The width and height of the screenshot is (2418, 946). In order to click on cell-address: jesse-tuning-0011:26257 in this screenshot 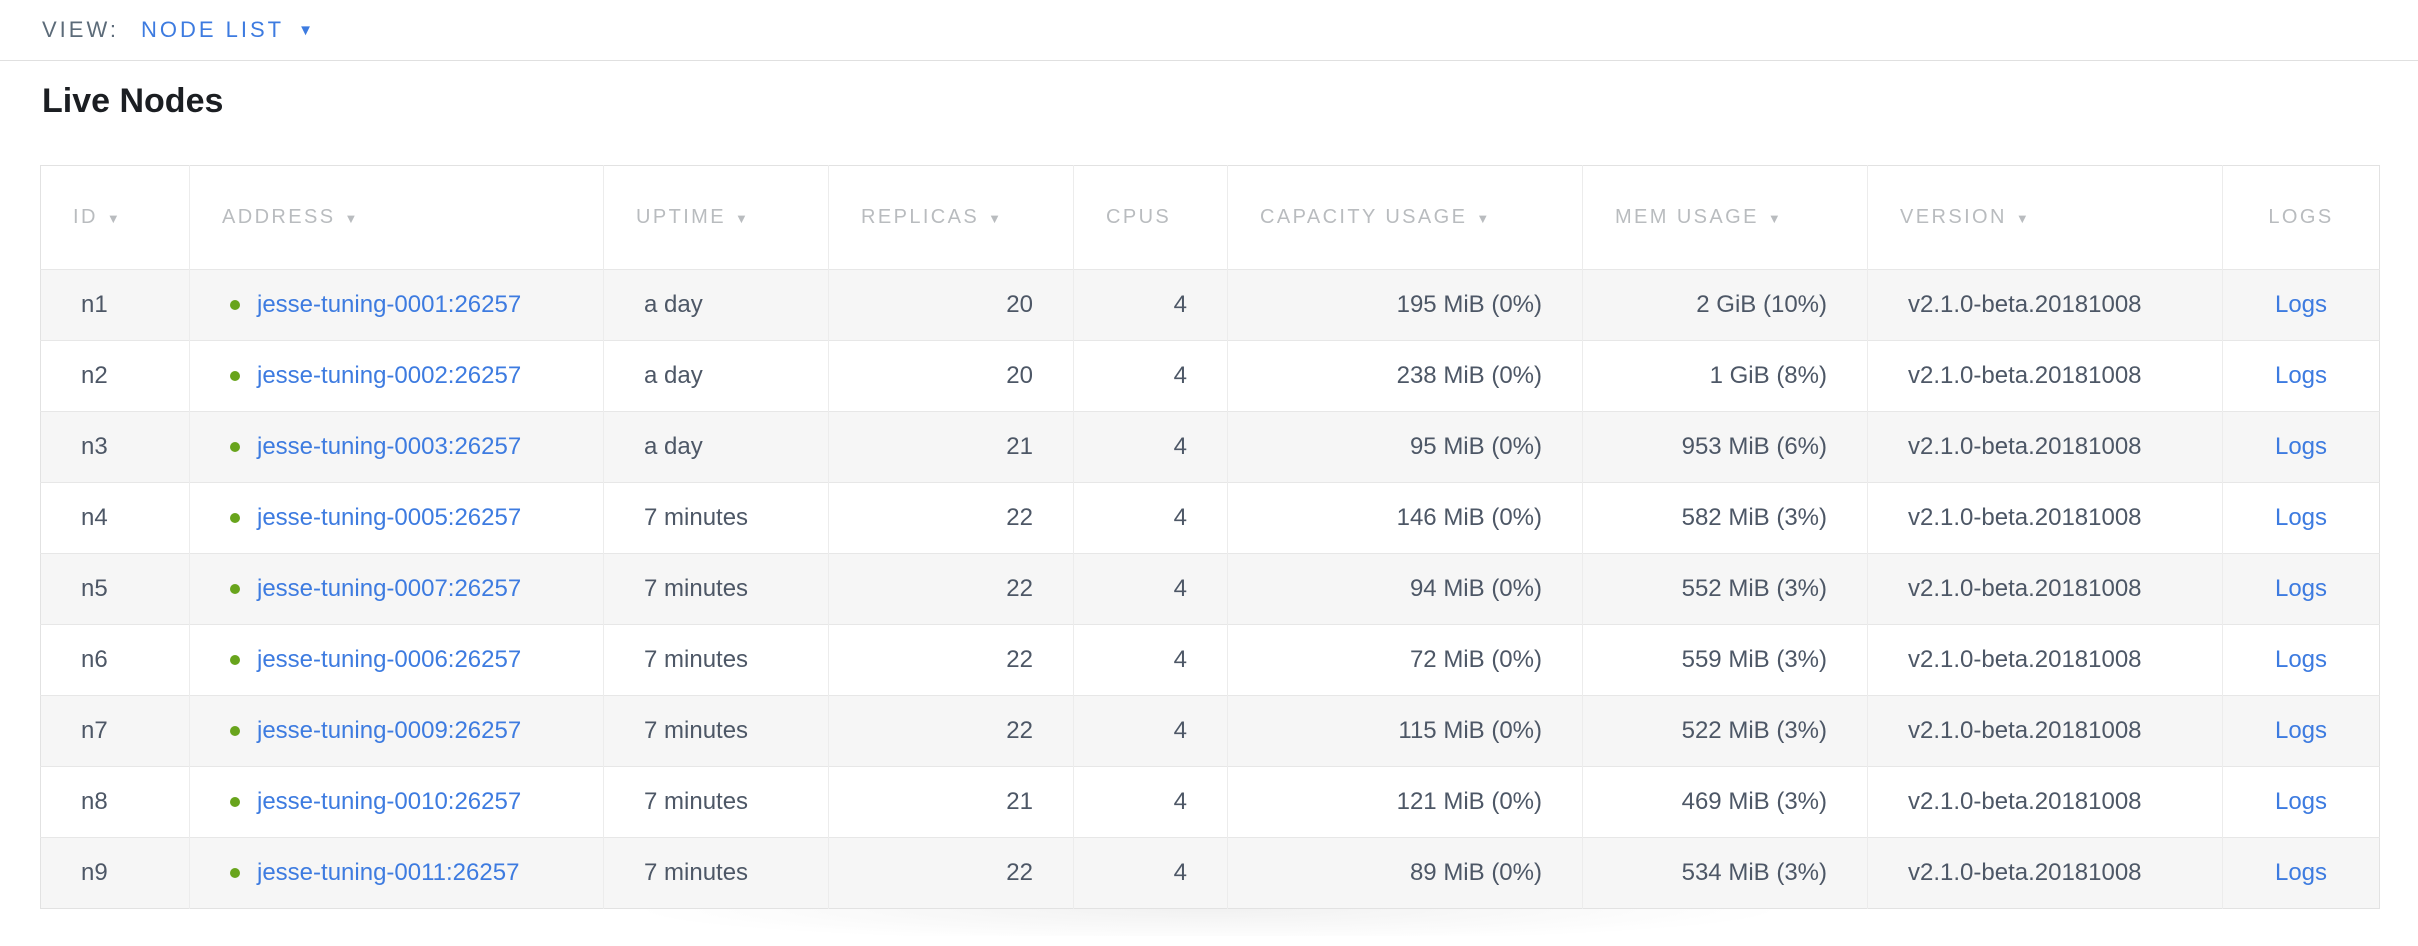, I will do `click(396, 873)`.